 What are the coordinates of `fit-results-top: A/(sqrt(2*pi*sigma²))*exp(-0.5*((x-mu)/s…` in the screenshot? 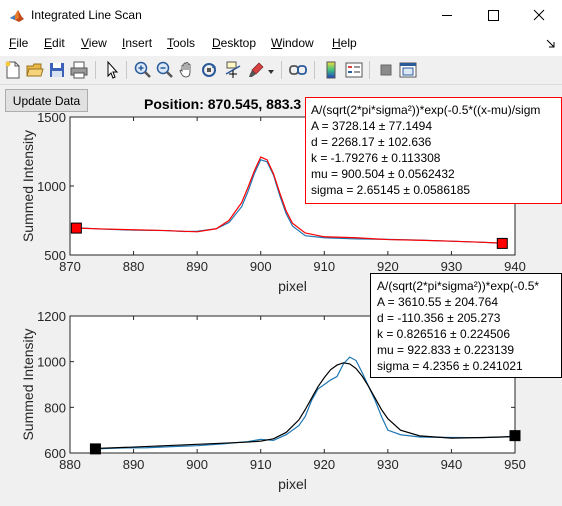 It's located at (433, 150).